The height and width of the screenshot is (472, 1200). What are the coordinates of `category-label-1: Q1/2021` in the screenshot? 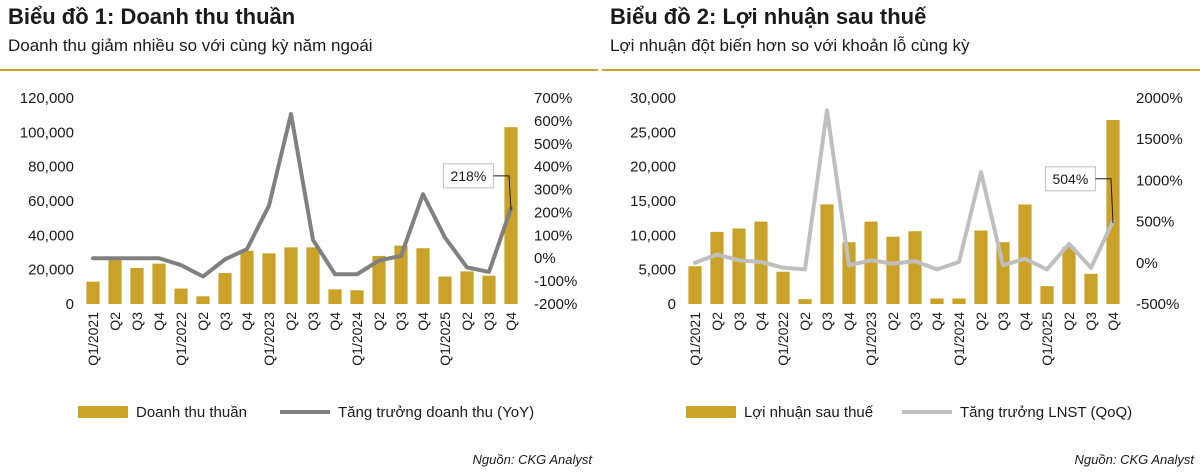 It's located at (93, 339).